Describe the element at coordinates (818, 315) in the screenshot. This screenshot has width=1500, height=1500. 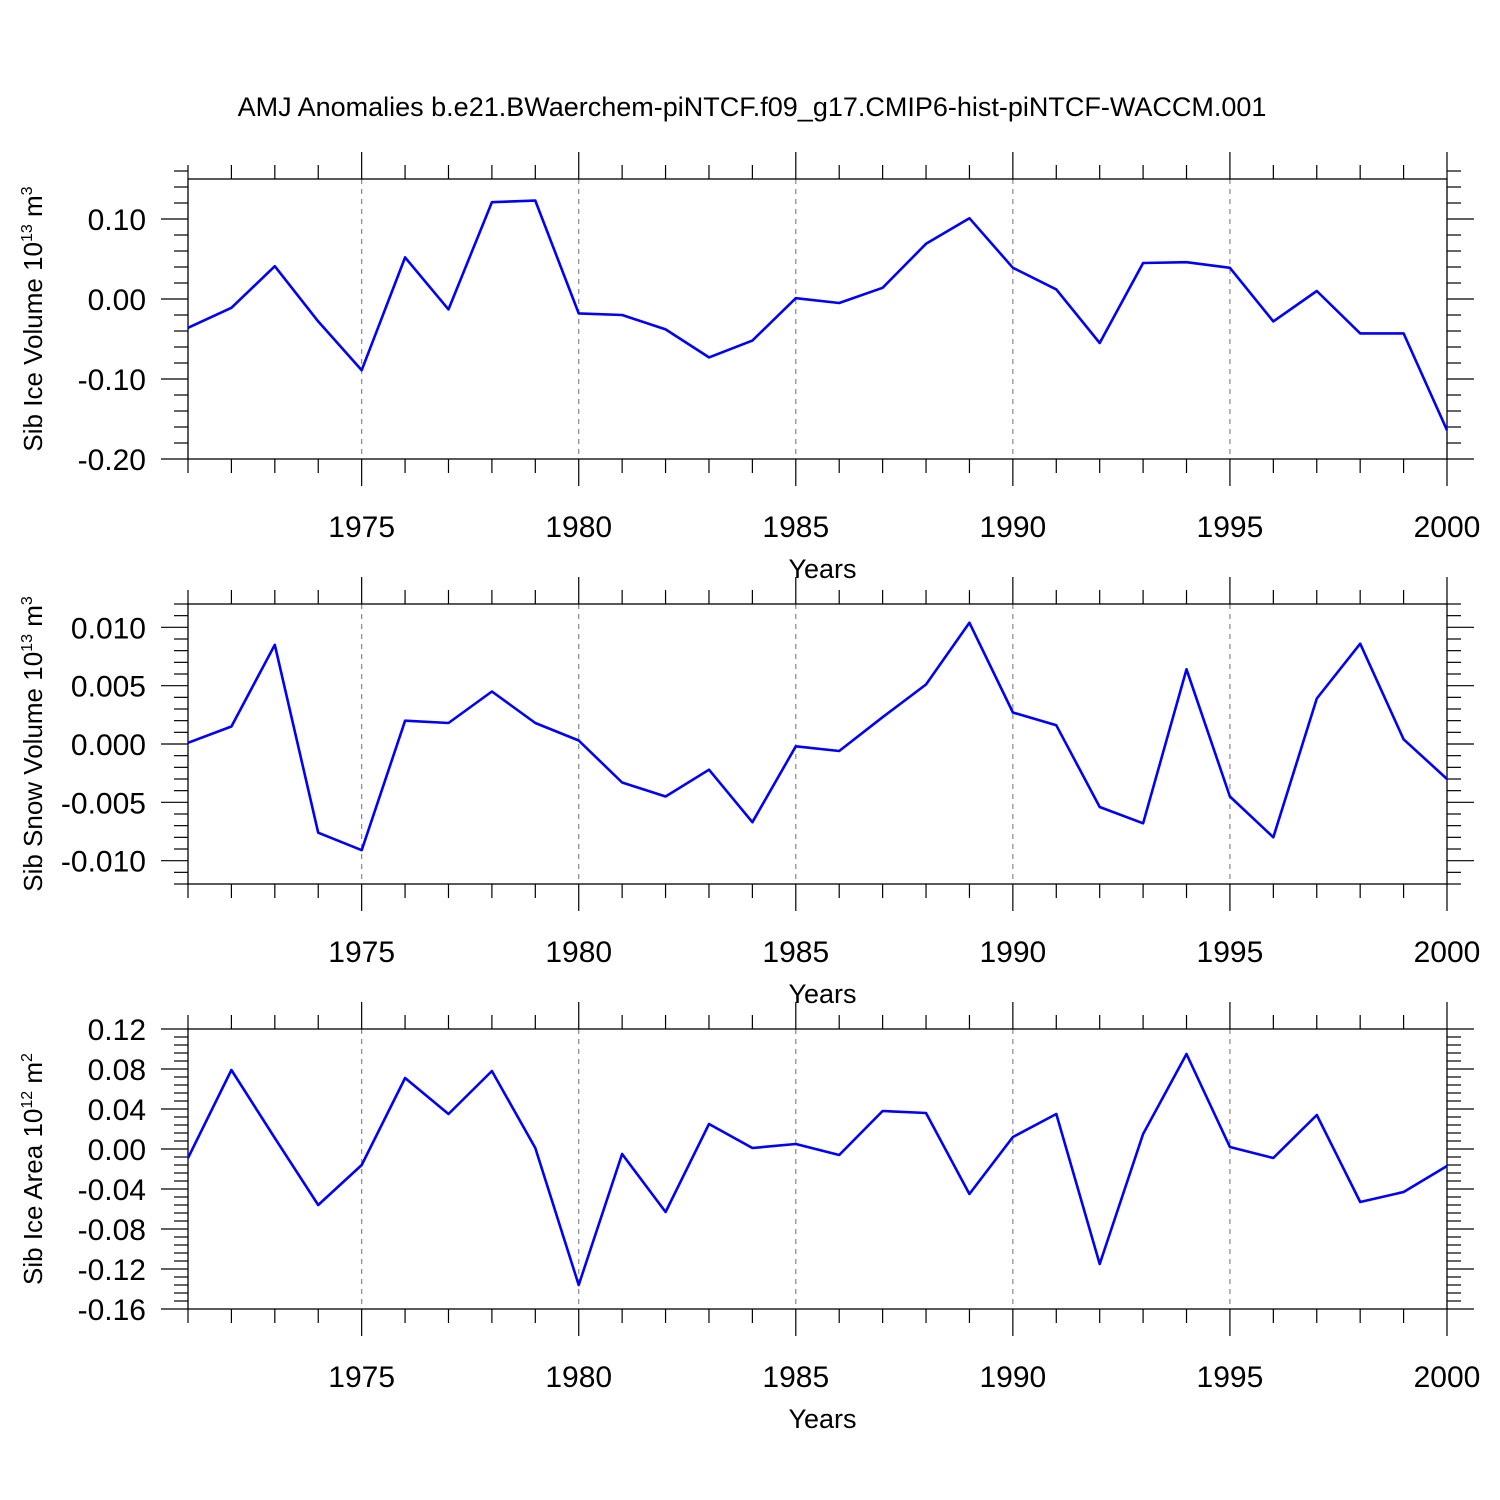
I see `series-line-ice-volume` at that location.